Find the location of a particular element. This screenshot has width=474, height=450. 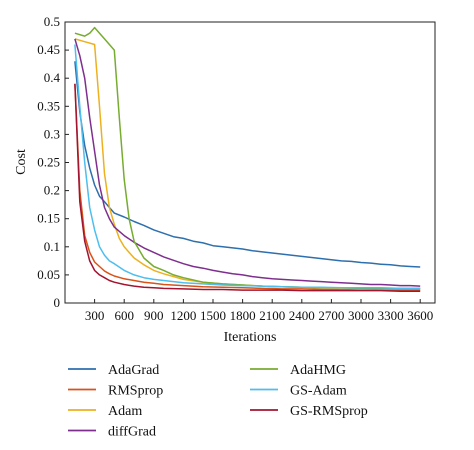

x-tick-label: 900 is located at coordinates (154, 315).